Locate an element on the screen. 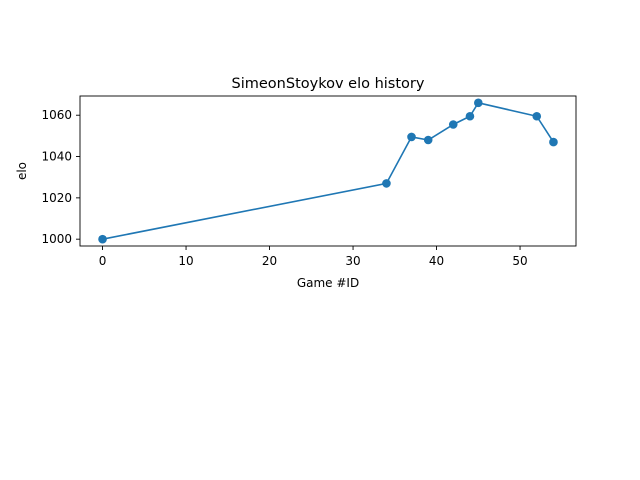  x-tick-label: 10 is located at coordinates (185, 261).